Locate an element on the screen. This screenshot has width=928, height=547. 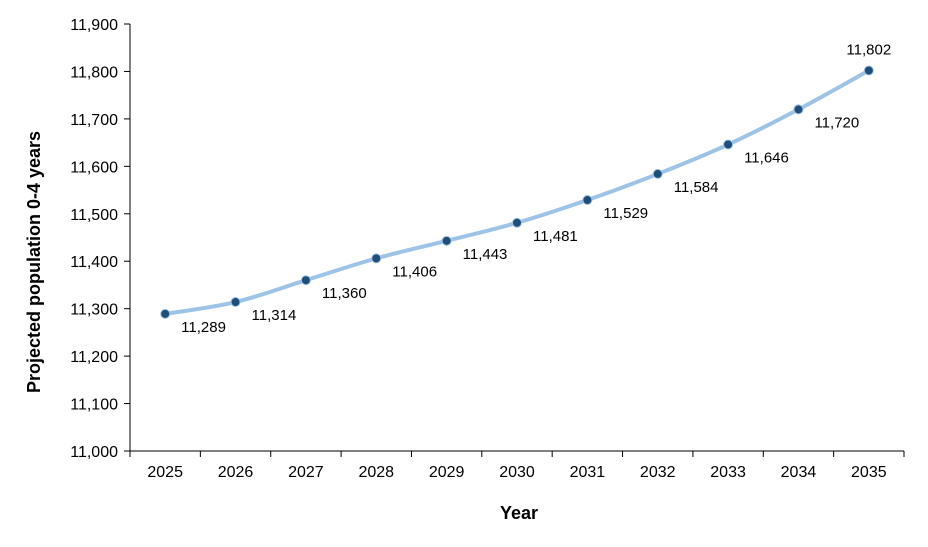
x-tick-label: 2027 is located at coordinates (306, 472).